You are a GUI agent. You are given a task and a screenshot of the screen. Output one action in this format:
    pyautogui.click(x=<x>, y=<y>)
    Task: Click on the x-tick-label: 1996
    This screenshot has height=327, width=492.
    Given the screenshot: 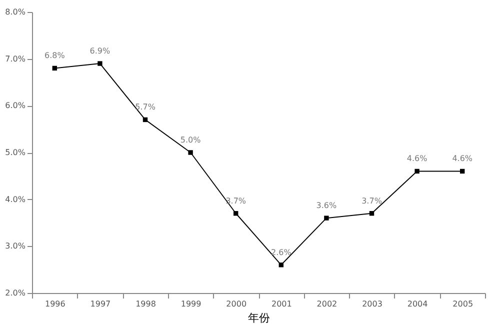 What is the action you would take?
    pyautogui.click(x=55, y=304)
    